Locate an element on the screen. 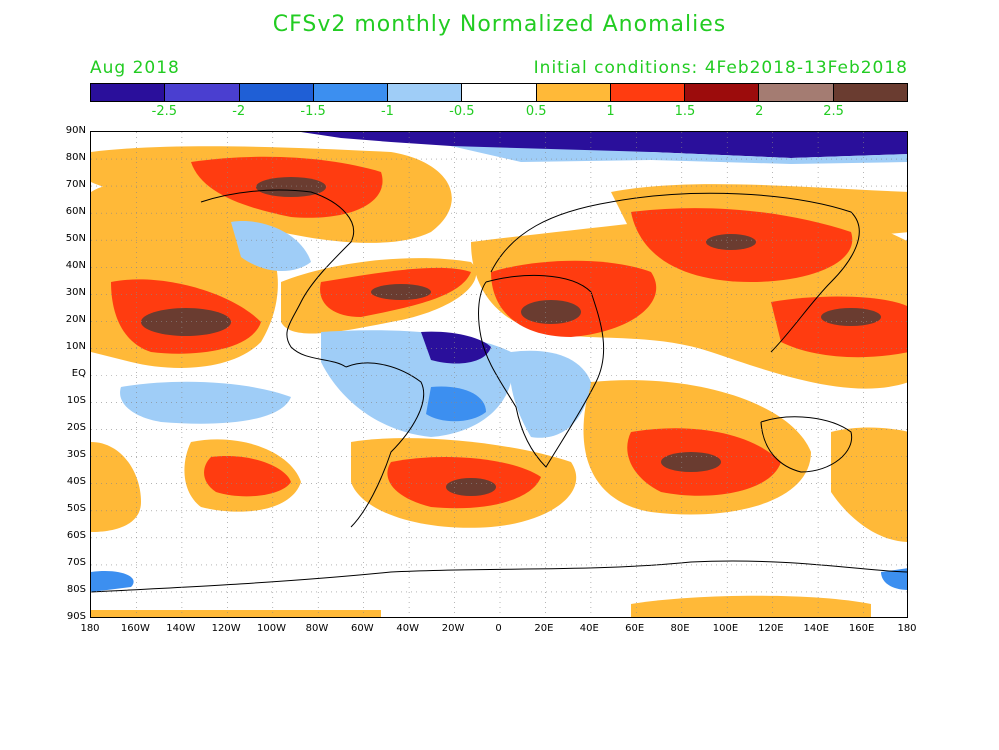  colorbar-label: 0.5 is located at coordinates (536, 111).